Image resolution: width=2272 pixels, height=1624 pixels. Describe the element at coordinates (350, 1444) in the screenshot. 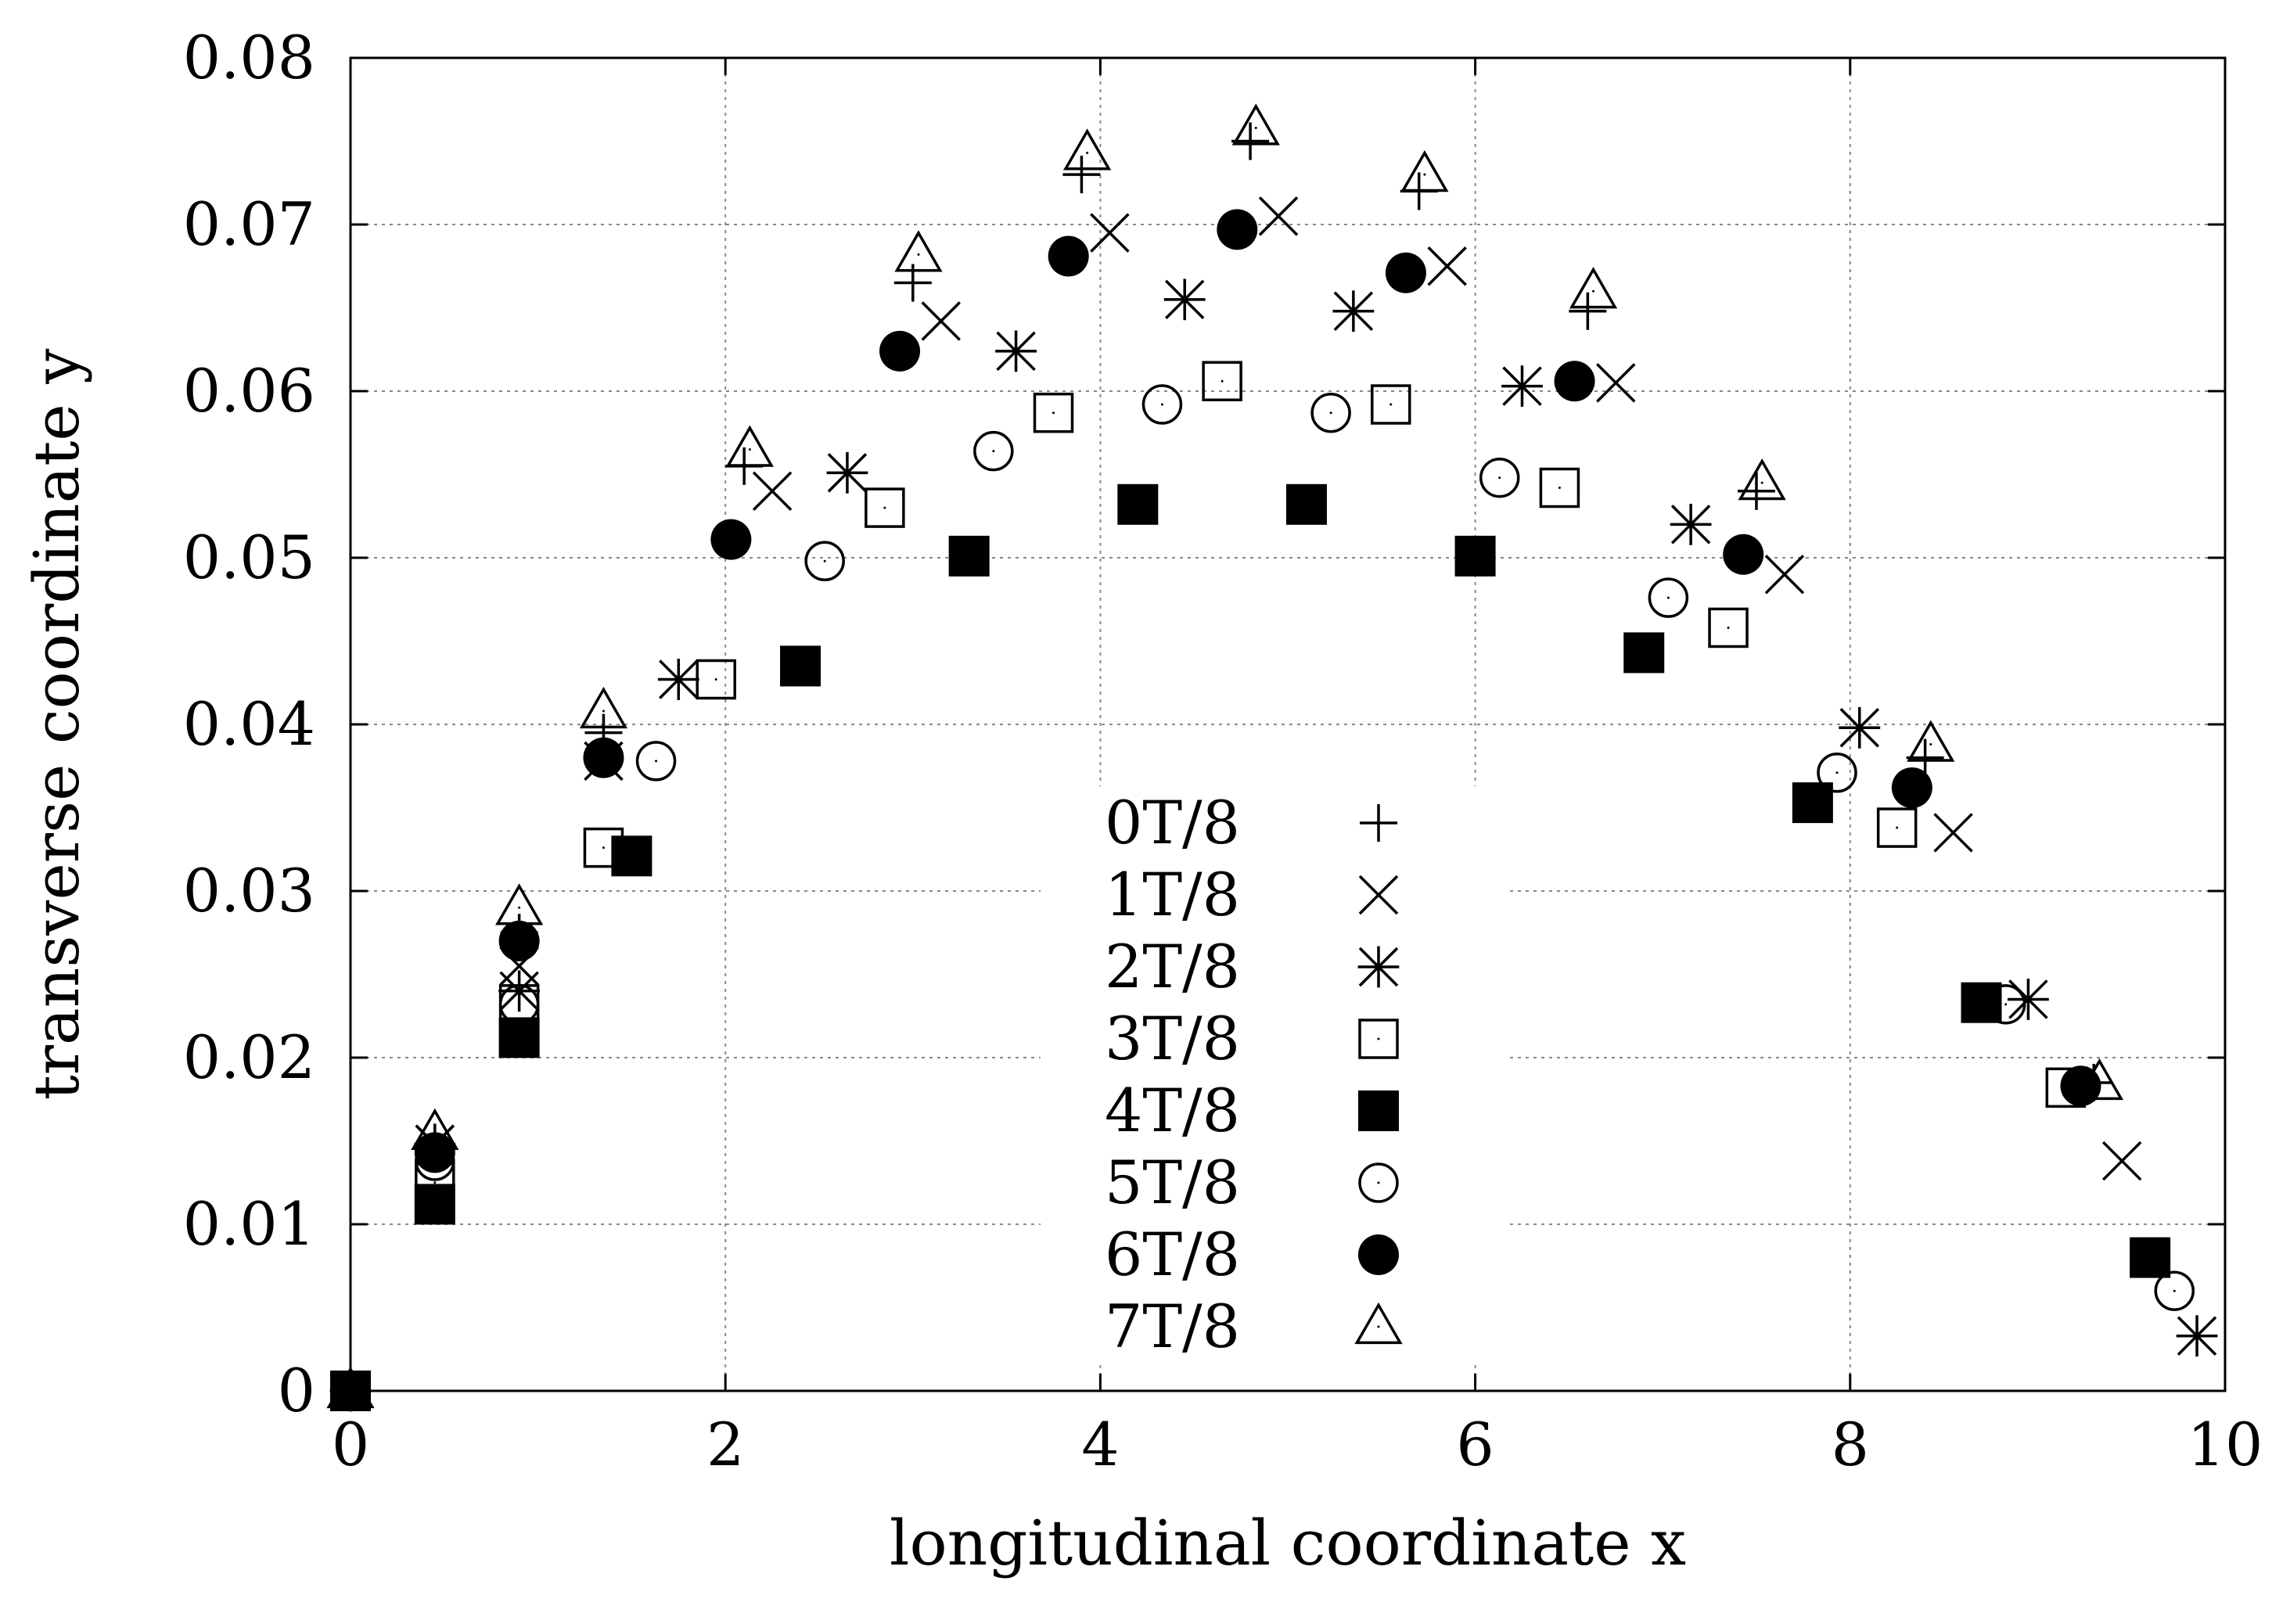

I see `x-tick-label: 0` at that location.